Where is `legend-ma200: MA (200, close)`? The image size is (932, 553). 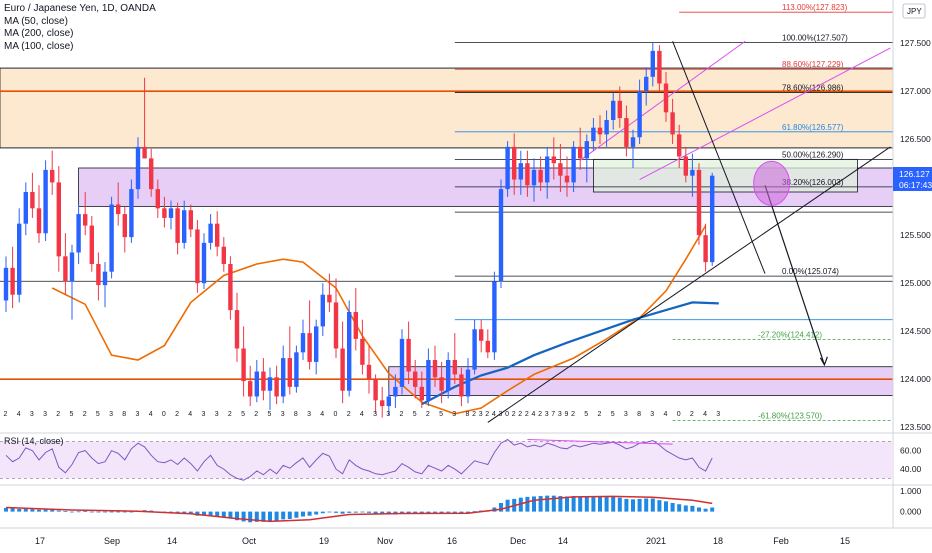
legend-ma200: MA (200, close) is located at coordinates (39, 33).